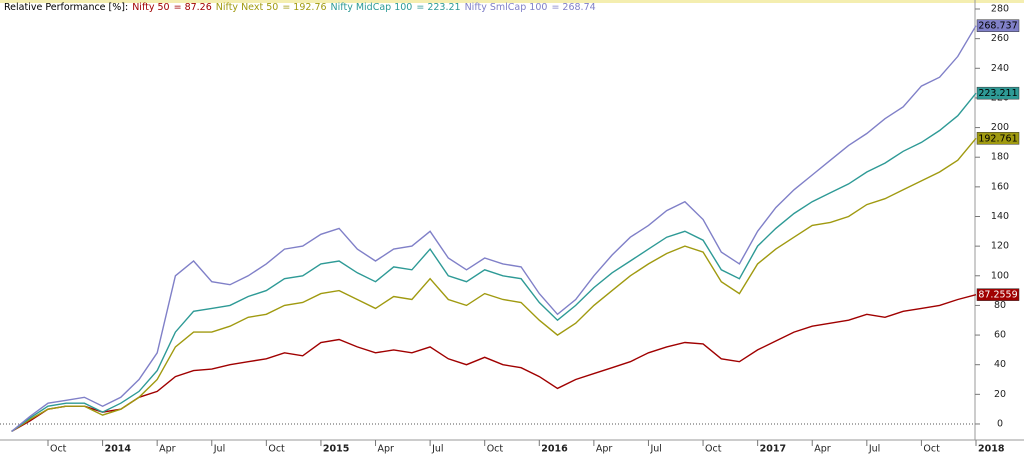  I want to click on y-tick-label: 120, so click(1000, 246).